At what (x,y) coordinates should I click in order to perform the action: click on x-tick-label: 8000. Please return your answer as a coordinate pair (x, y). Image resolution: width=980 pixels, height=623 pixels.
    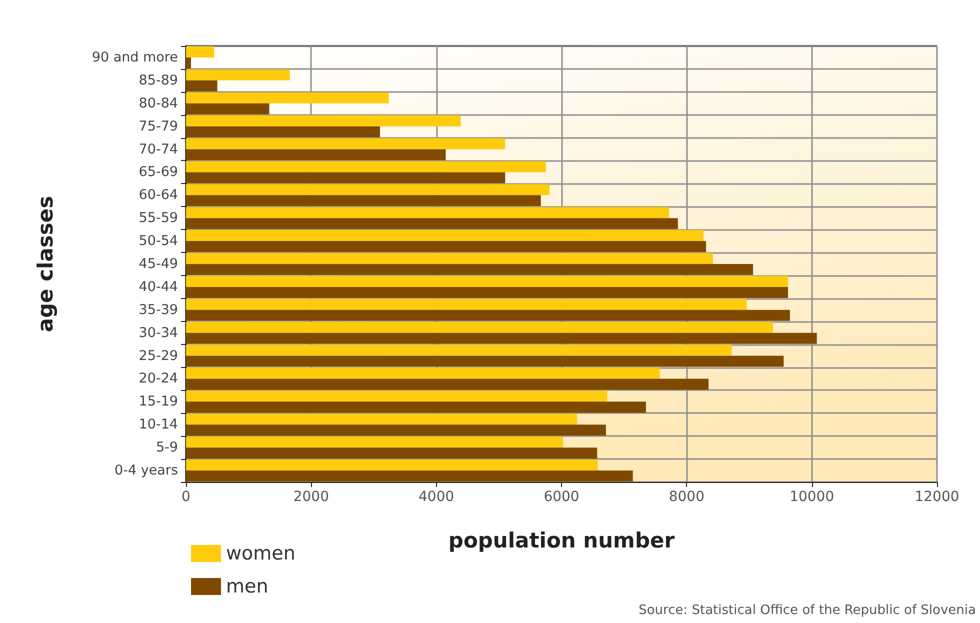
    Looking at the image, I should click on (686, 497).